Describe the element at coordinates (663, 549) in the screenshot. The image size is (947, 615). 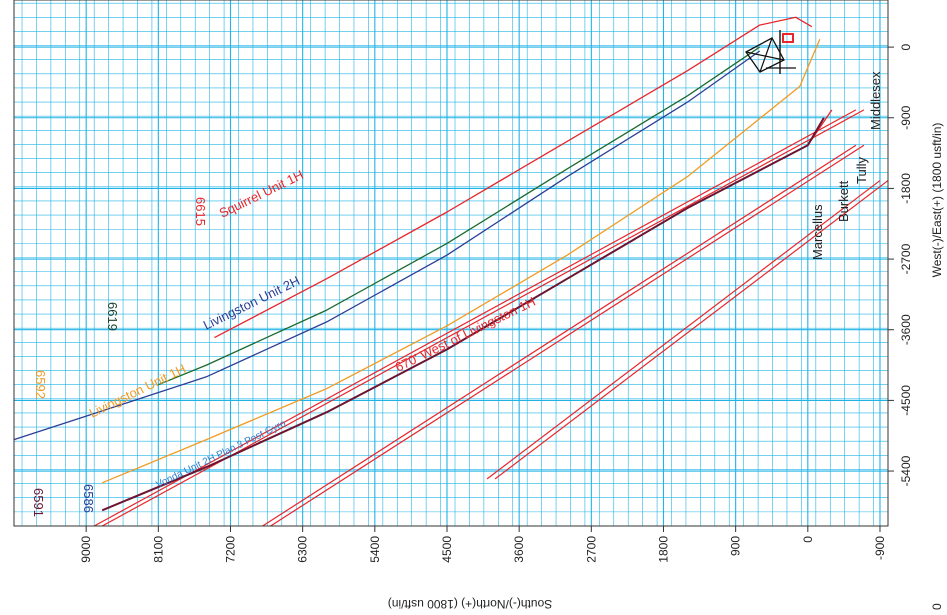
I see `x-tick-label: 1800` at that location.